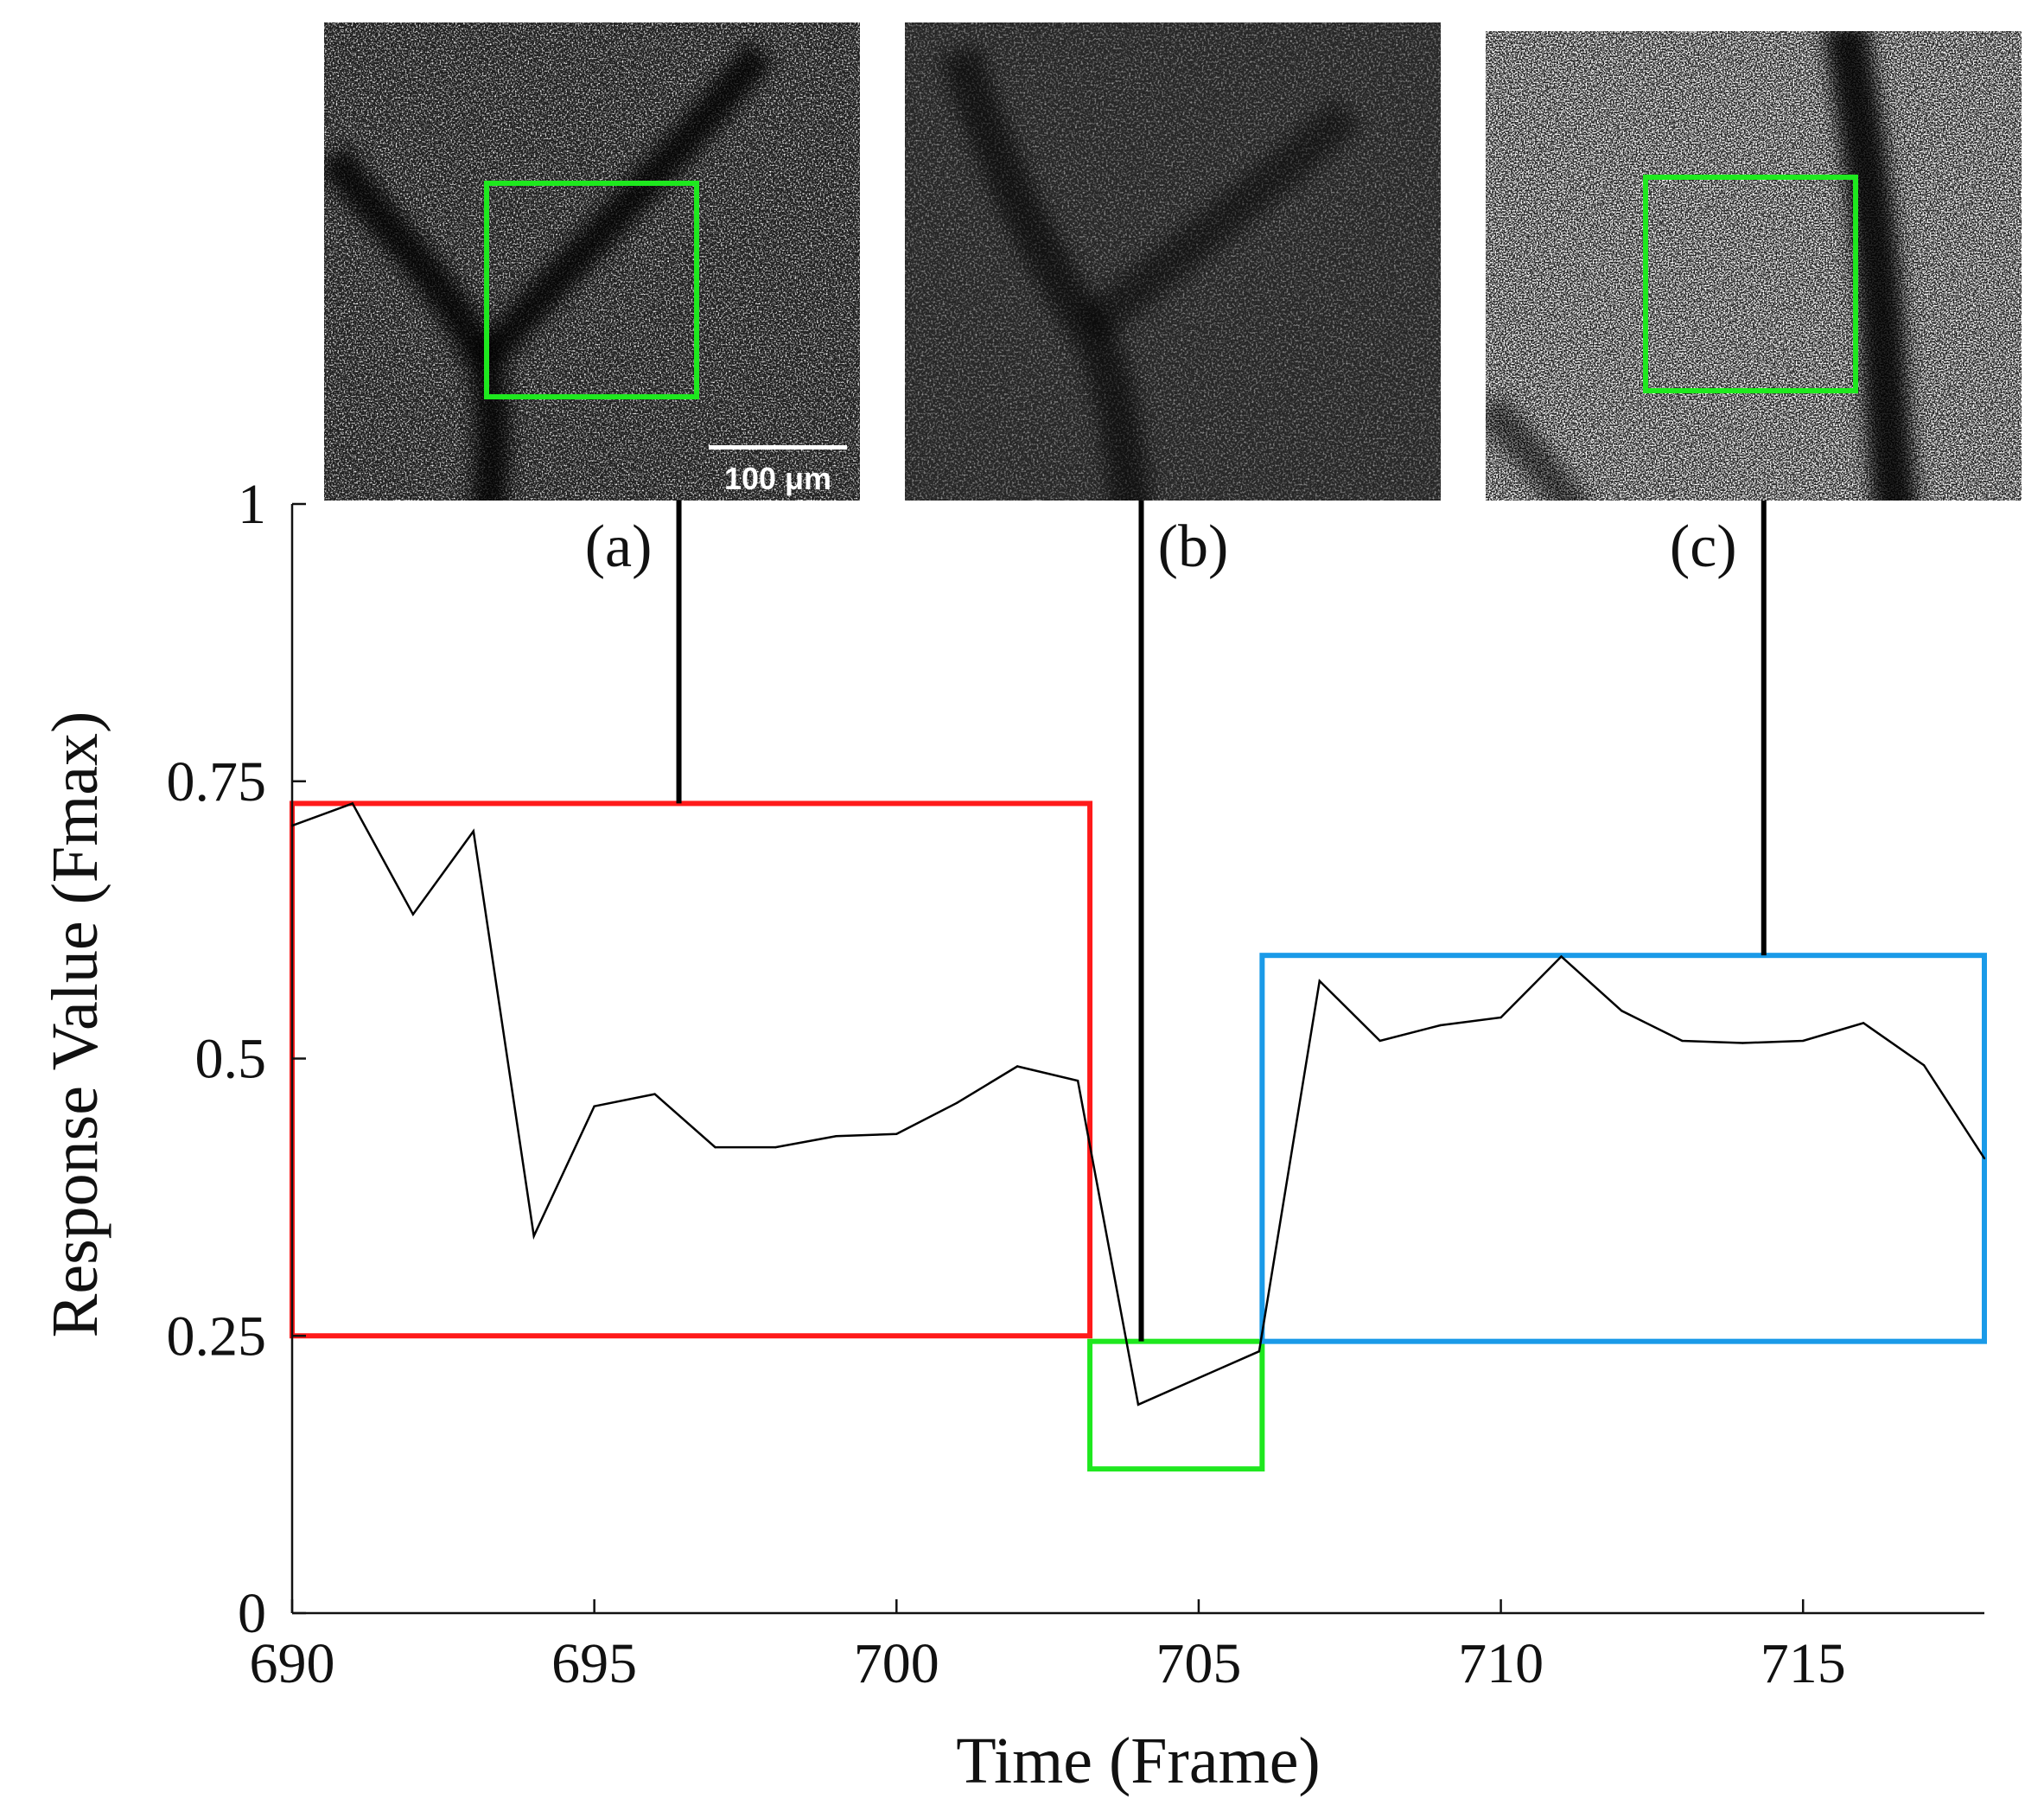 The height and width of the screenshot is (1818, 2044). Describe the element at coordinates (594, 1664) in the screenshot. I see `x-tick-label: 695` at that location.